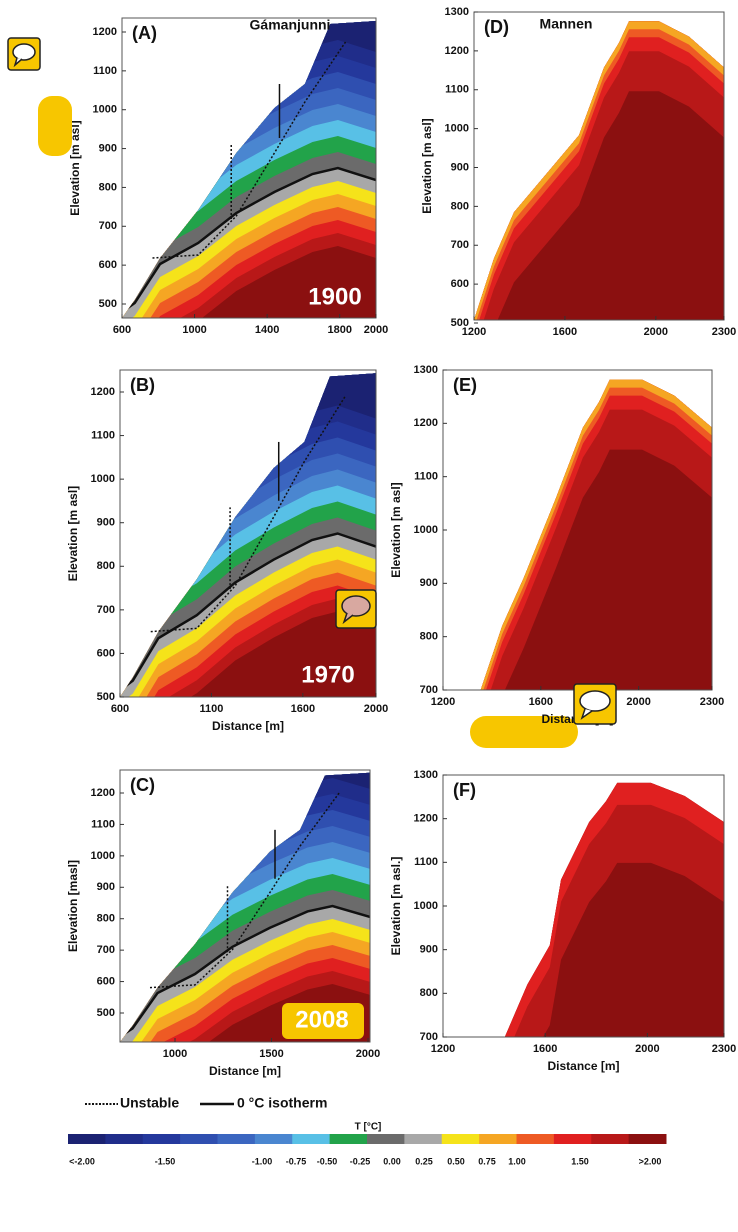  What do you see at coordinates (245, 1071) in the screenshot?
I see `x-axis-label: Distance [m]` at bounding box center [245, 1071].